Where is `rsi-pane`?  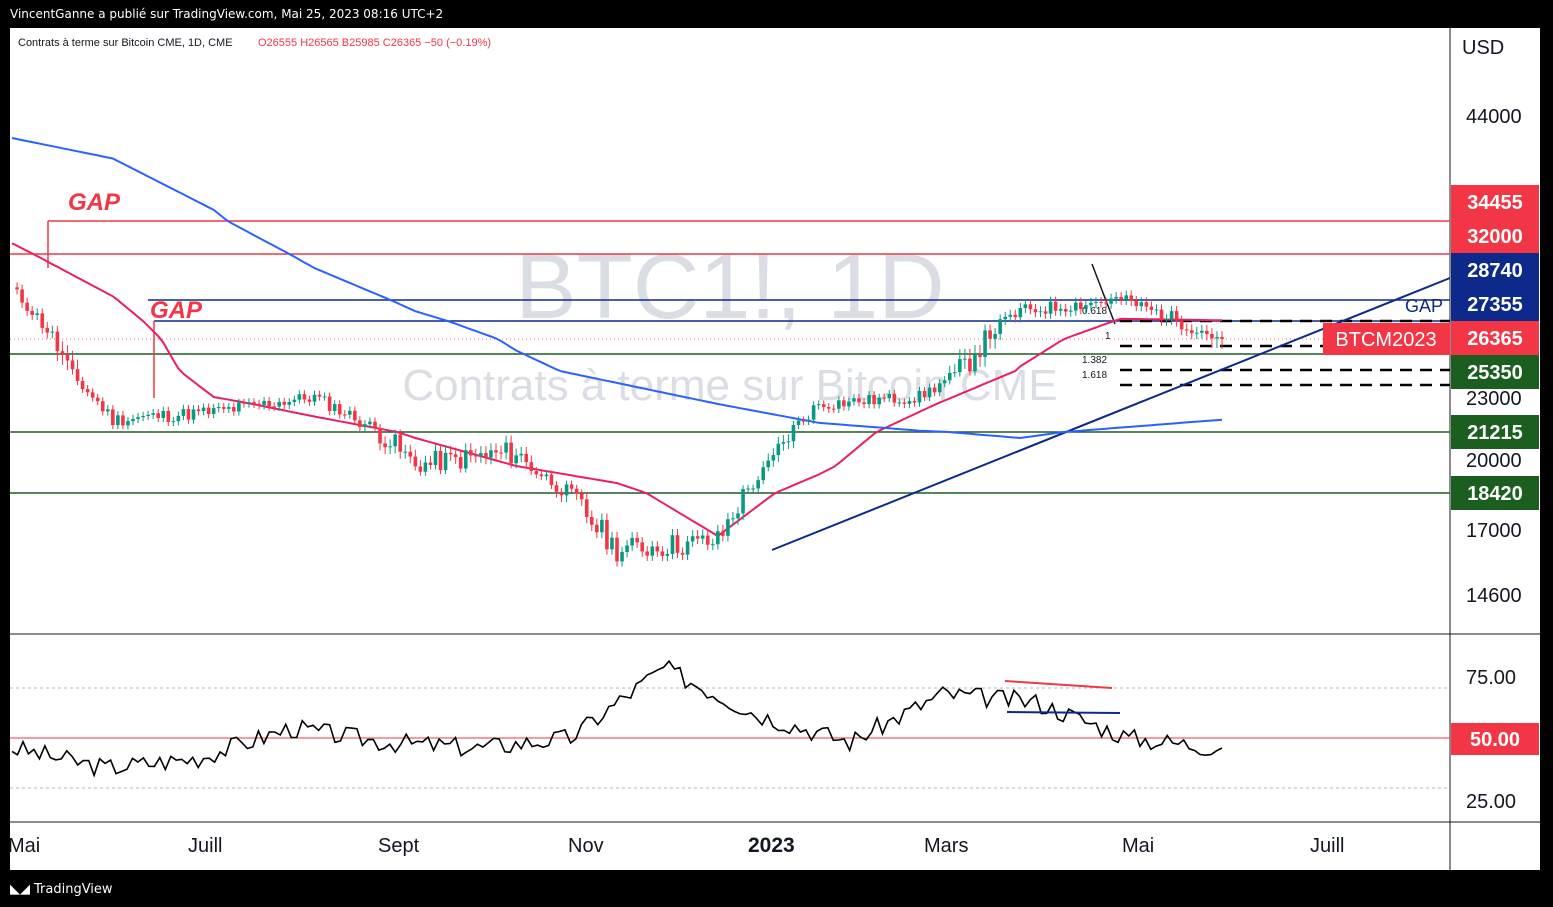 rsi-pane is located at coordinates (730, 724).